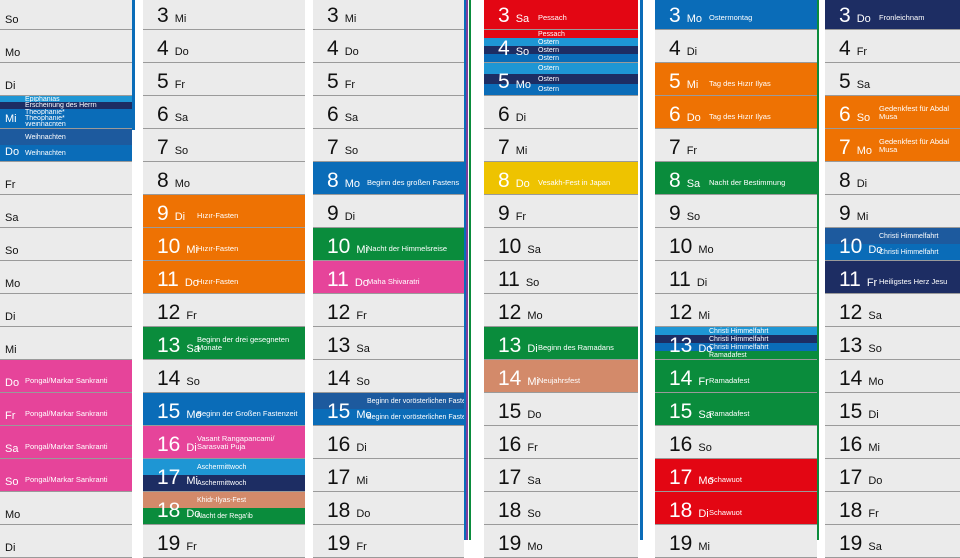  What do you see at coordinates (561, 475) in the screenshot?
I see `day-row: 17 Sa` at bounding box center [561, 475].